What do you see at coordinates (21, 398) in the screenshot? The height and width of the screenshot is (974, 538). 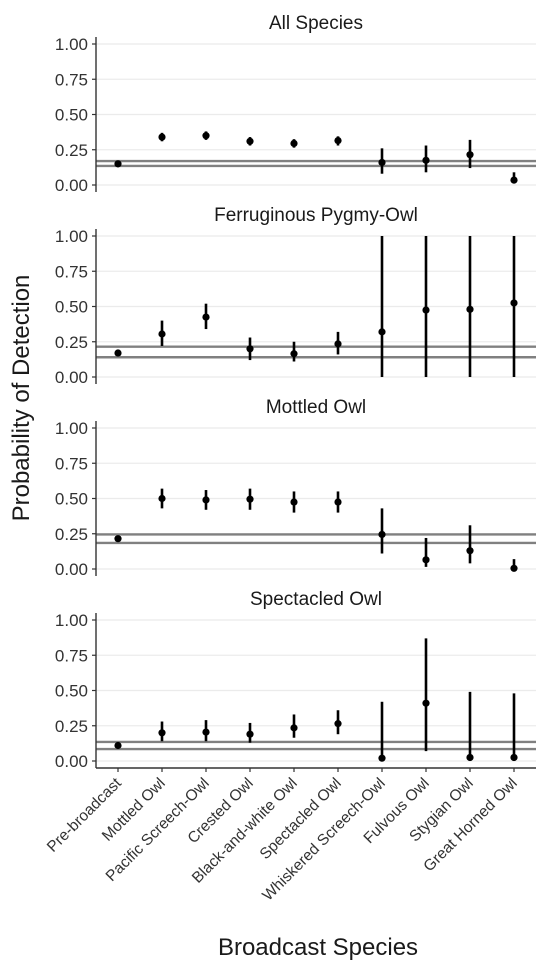 I see `y-axis-title: Probability of Detection` at bounding box center [21, 398].